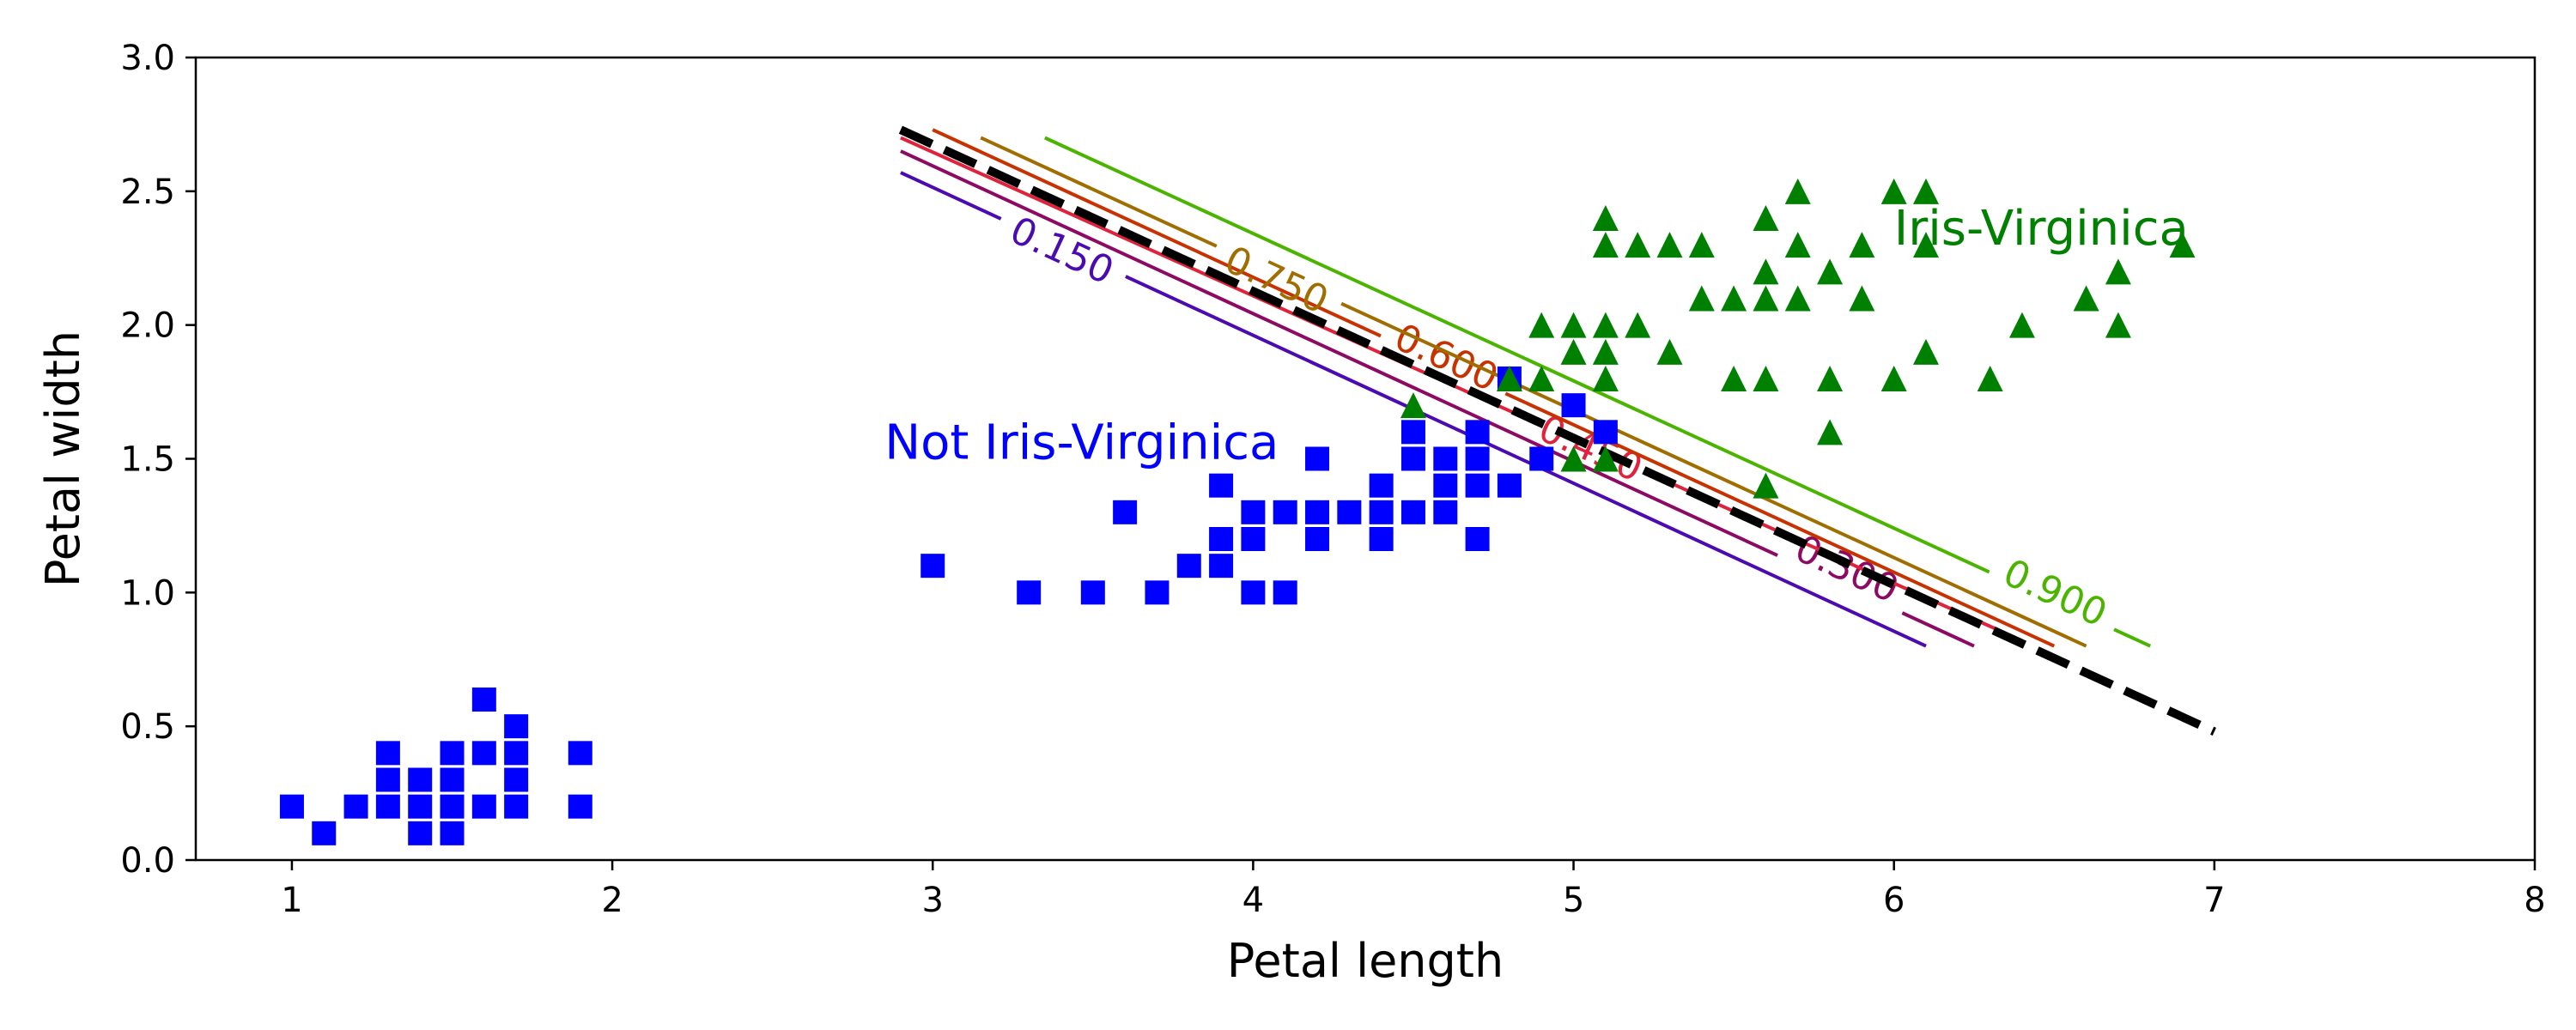 This screenshot has height=1030, width=2576. Describe the element at coordinates (1414, 890) in the screenshot. I see `x-axis-ticks: 1 2 3 4 5 6 7 8` at that location.